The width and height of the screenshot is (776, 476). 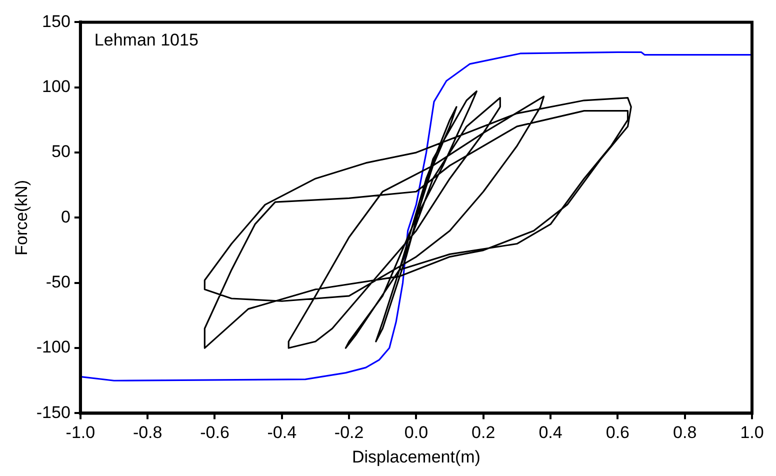 What do you see at coordinates (282, 432) in the screenshot?
I see `x-tick-label: -0.4` at bounding box center [282, 432].